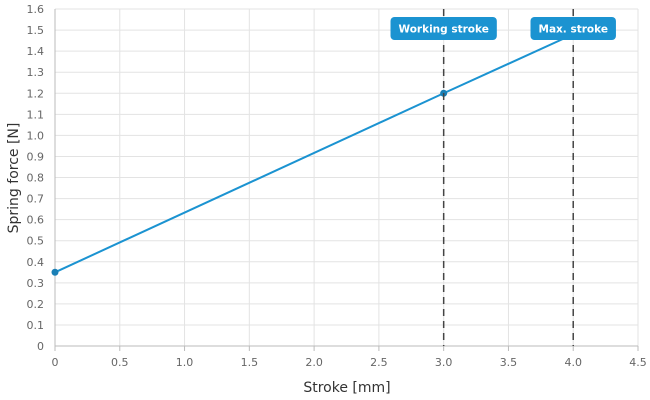 This screenshot has width=650, height=400. I want to click on y-tick-label: 0.6, so click(36, 220).